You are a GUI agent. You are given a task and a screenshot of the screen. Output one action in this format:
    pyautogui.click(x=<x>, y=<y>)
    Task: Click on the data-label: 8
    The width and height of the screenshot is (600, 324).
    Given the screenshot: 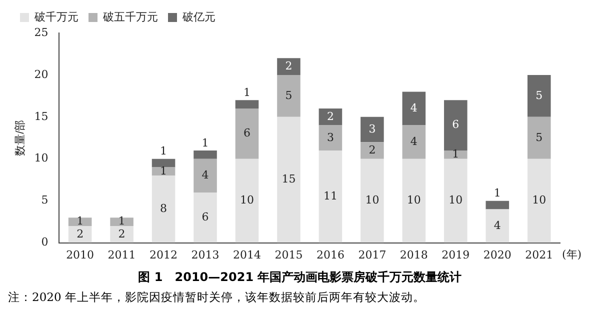 What is the action you would take?
    pyautogui.click(x=164, y=209)
    